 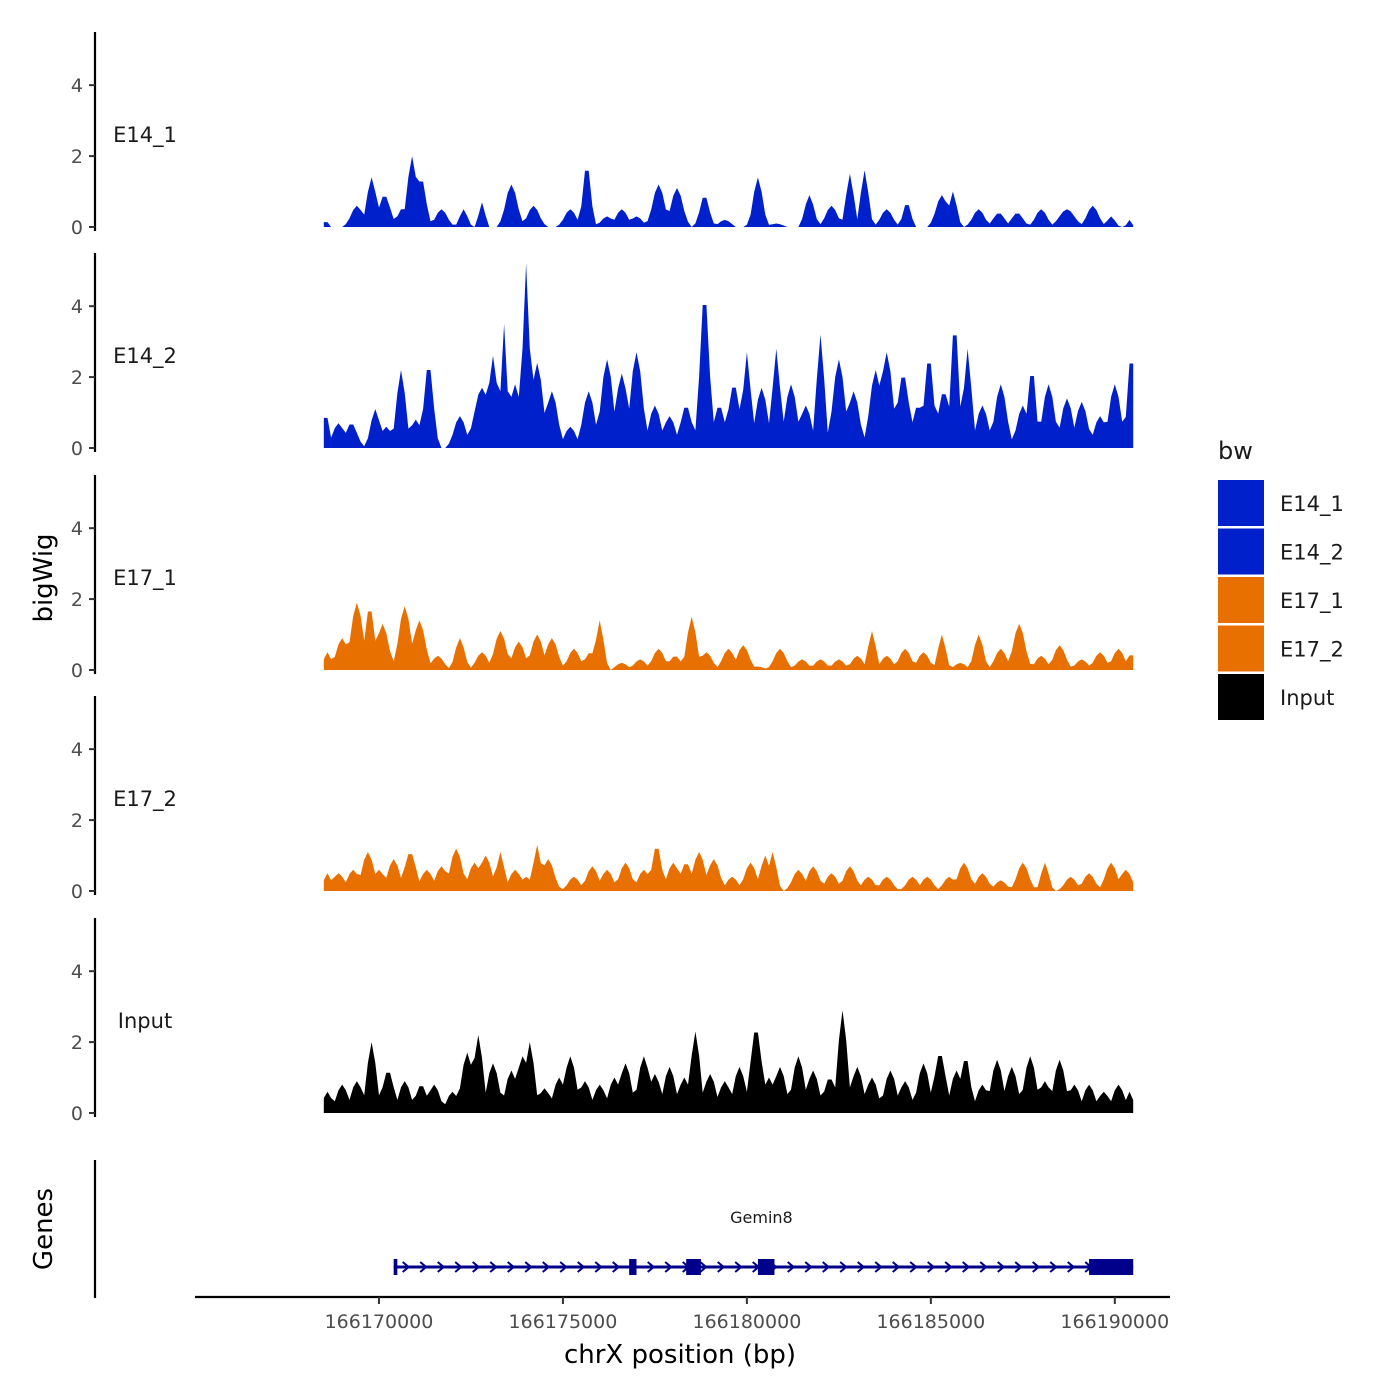 I want to click on strand-arrows, so click(x=765, y=1267).